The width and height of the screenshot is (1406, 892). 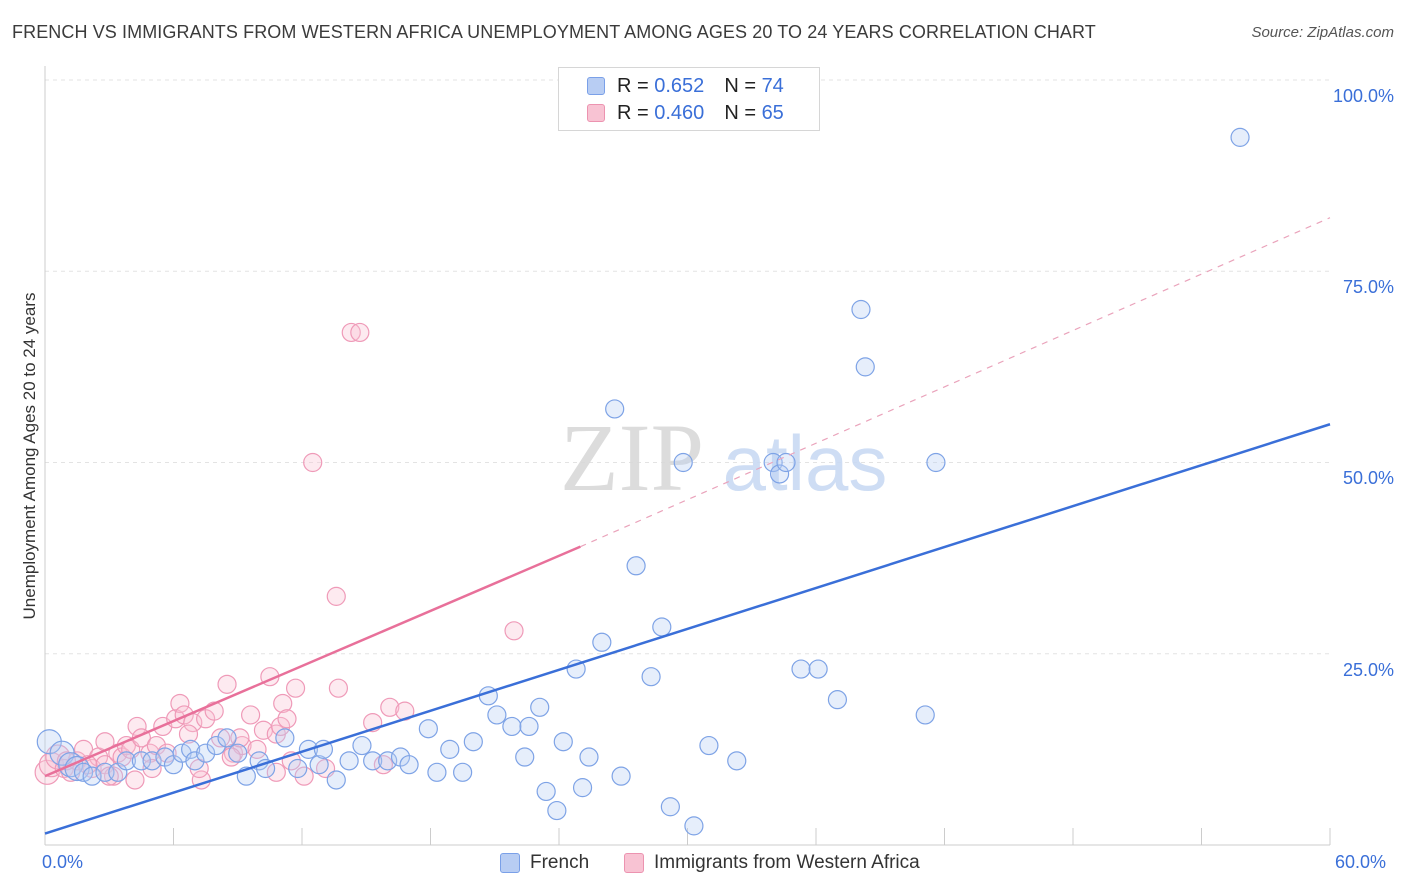 What do you see at coordinates (632, 457) in the screenshot?
I see `watermark-zip: ZIP` at bounding box center [632, 457].